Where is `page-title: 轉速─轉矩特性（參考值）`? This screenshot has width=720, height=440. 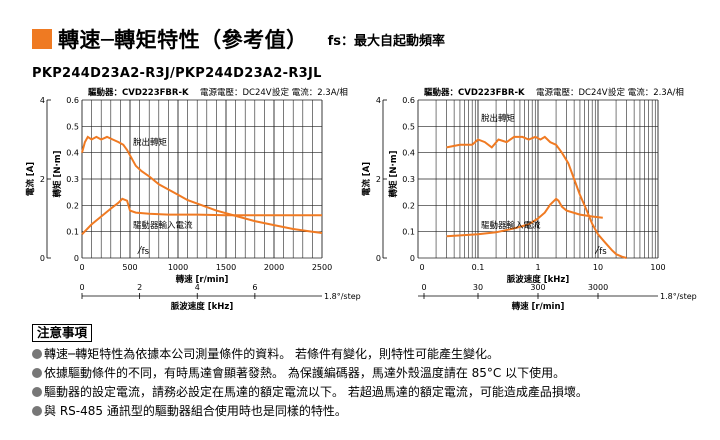 page-title: 轉速─轉矩特性（參考值） is located at coordinates (183, 40).